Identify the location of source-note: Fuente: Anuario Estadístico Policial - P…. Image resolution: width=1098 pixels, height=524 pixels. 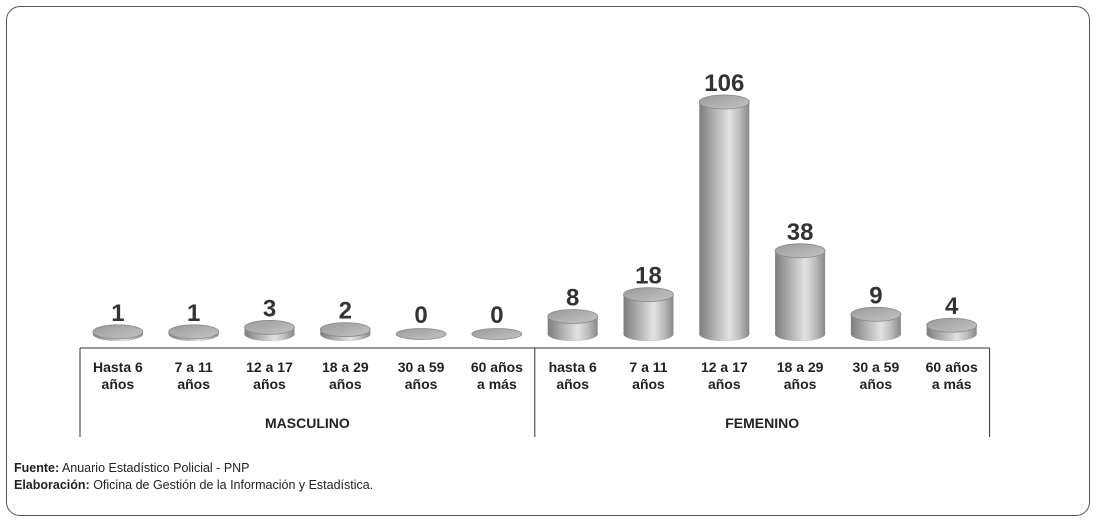
(193, 468).